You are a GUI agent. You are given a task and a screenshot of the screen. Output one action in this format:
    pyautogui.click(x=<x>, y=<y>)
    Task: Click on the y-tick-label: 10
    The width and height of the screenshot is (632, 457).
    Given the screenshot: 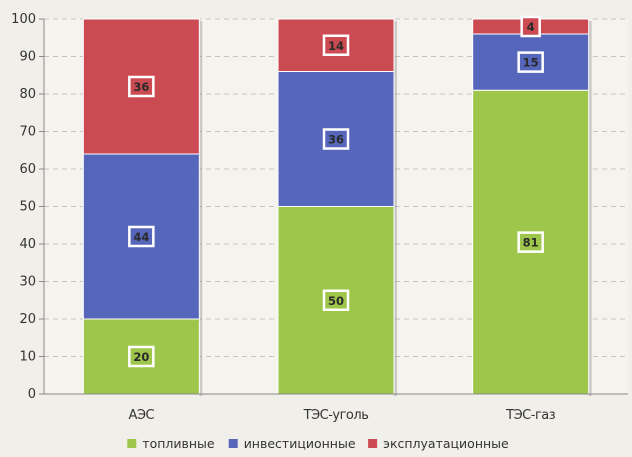 What is the action you would take?
    pyautogui.click(x=27, y=357)
    